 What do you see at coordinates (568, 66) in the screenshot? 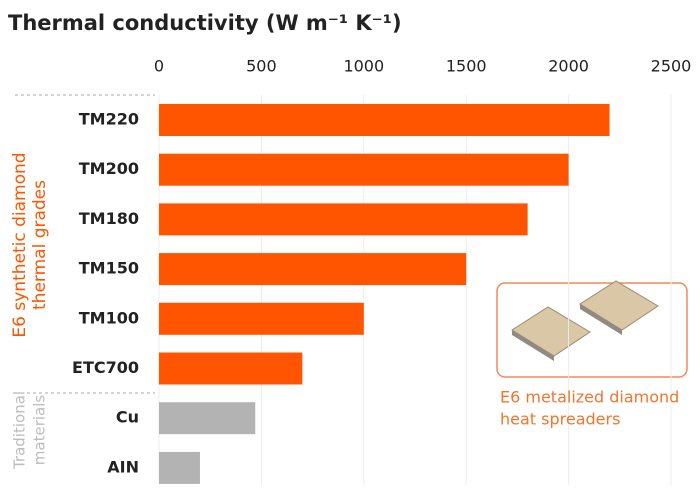
I see `x-tick-label: 2000` at bounding box center [568, 66].